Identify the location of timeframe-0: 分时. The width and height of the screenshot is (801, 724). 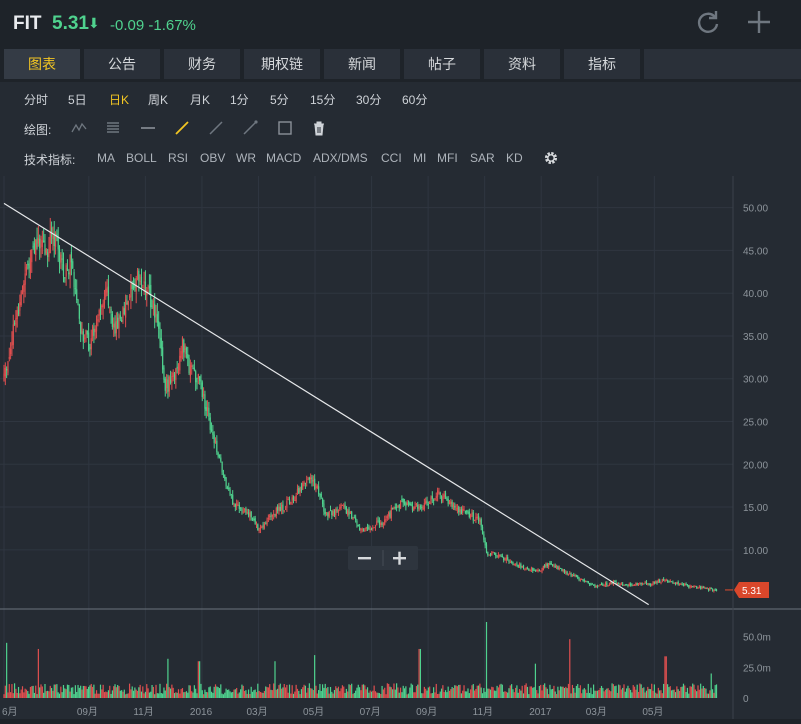
(36, 100).